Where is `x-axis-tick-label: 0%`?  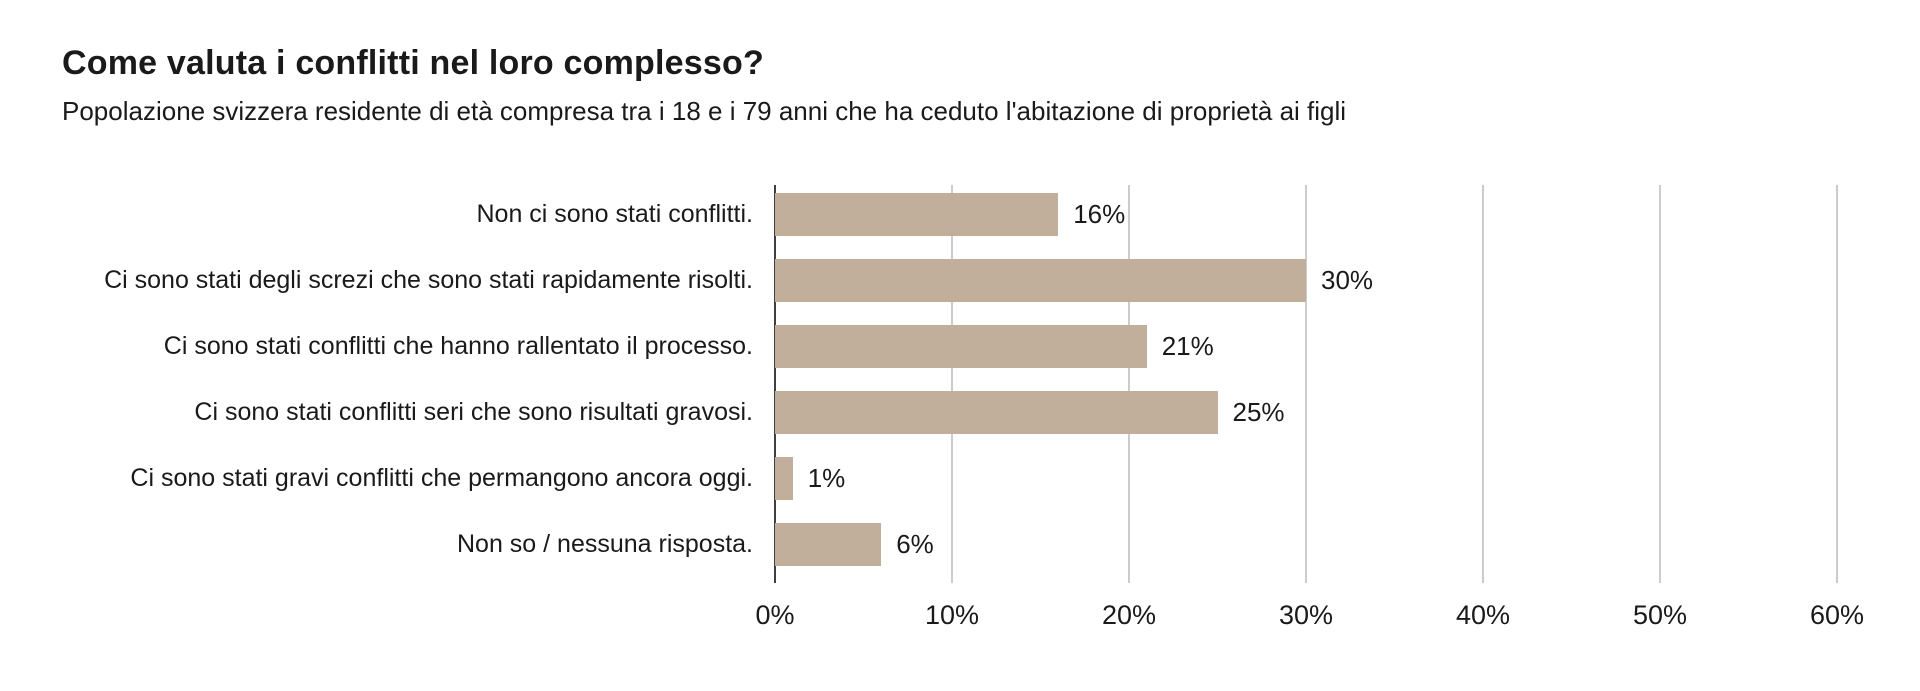 x-axis-tick-label: 0% is located at coordinates (775, 615).